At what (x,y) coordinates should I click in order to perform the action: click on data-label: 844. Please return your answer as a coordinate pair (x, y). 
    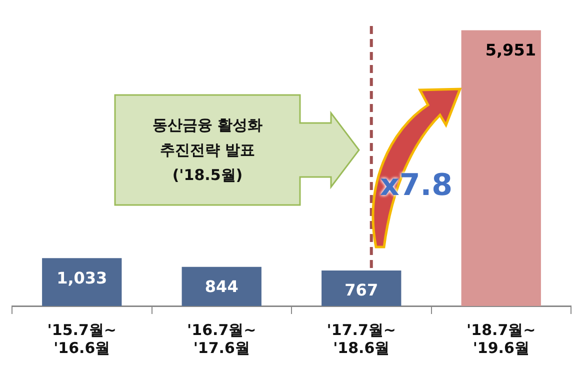
    Looking at the image, I should click on (221, 286).